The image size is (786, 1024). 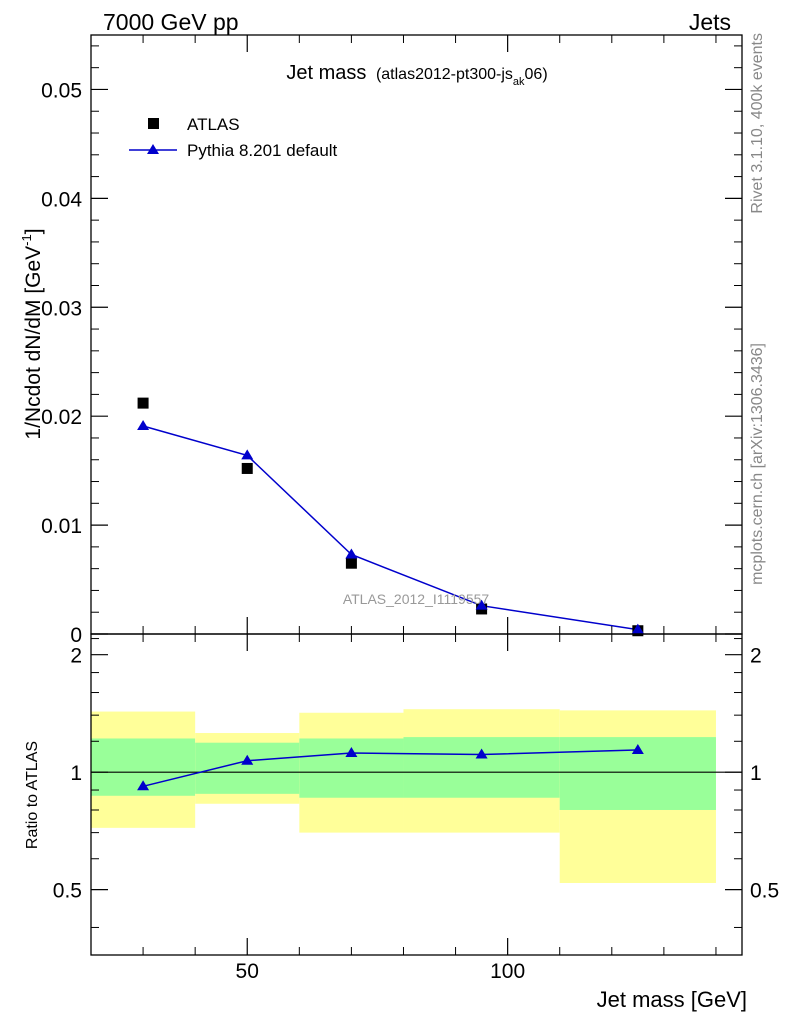 I want to click on ratio-ytick-label-right-2: 2, so click(x=756, y=656).